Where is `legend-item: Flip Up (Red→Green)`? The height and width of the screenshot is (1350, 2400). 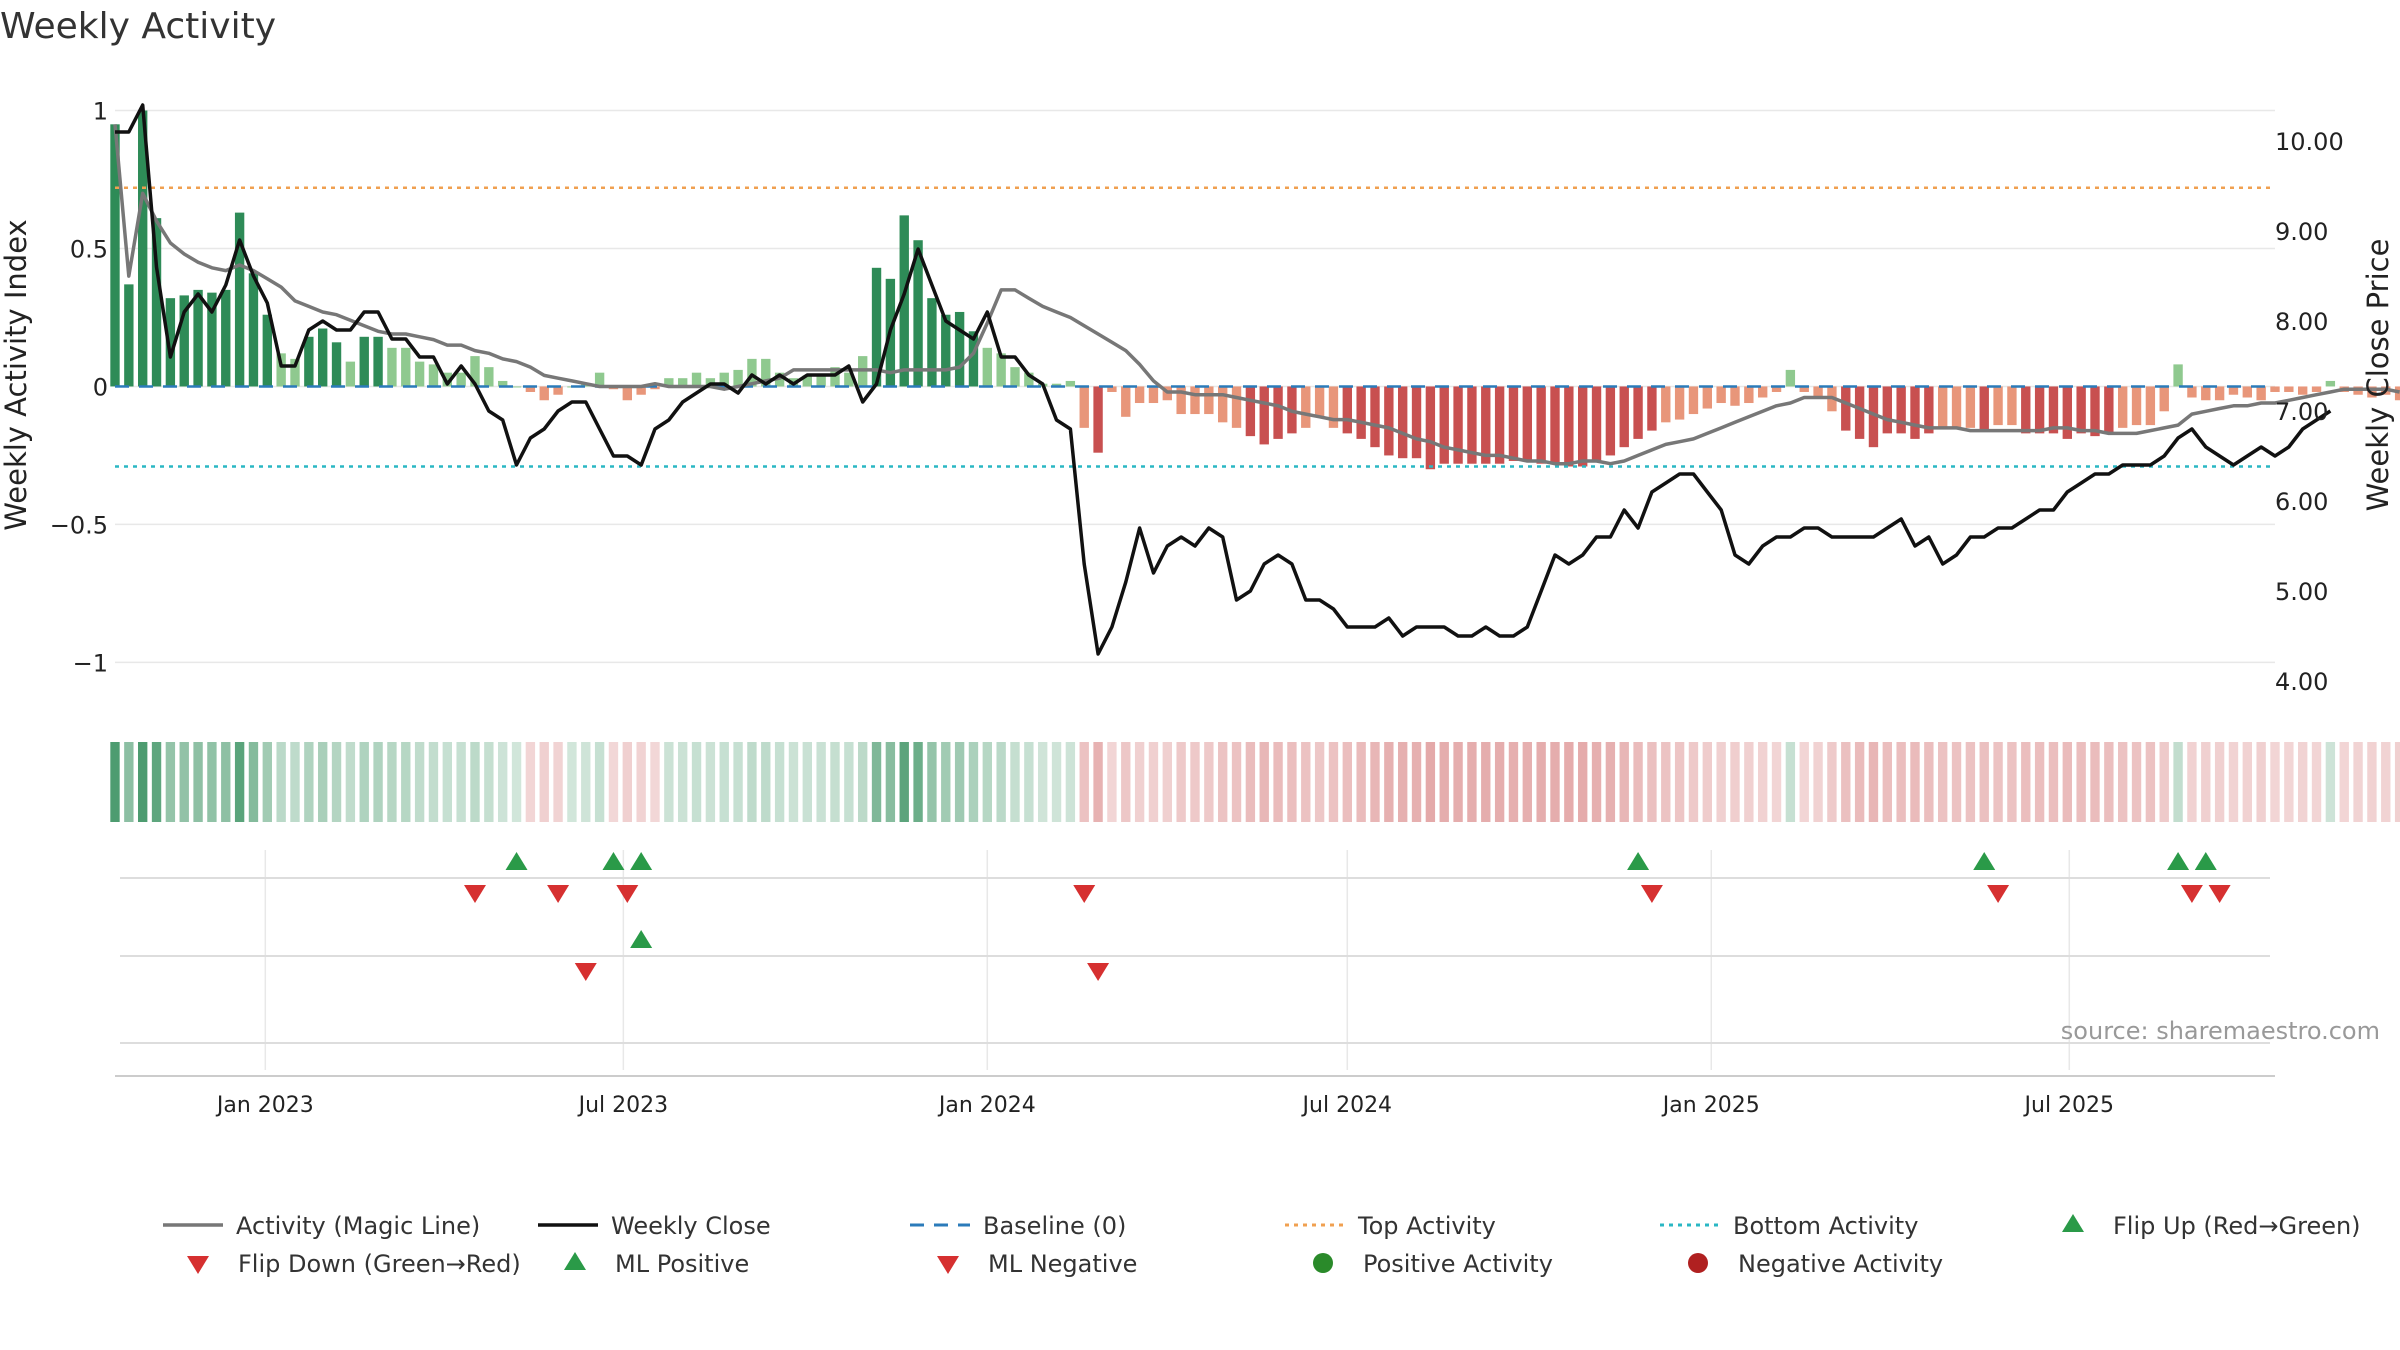
legend-item: Flip Up (Red→Green) is located at coordinates (2211, 1226).